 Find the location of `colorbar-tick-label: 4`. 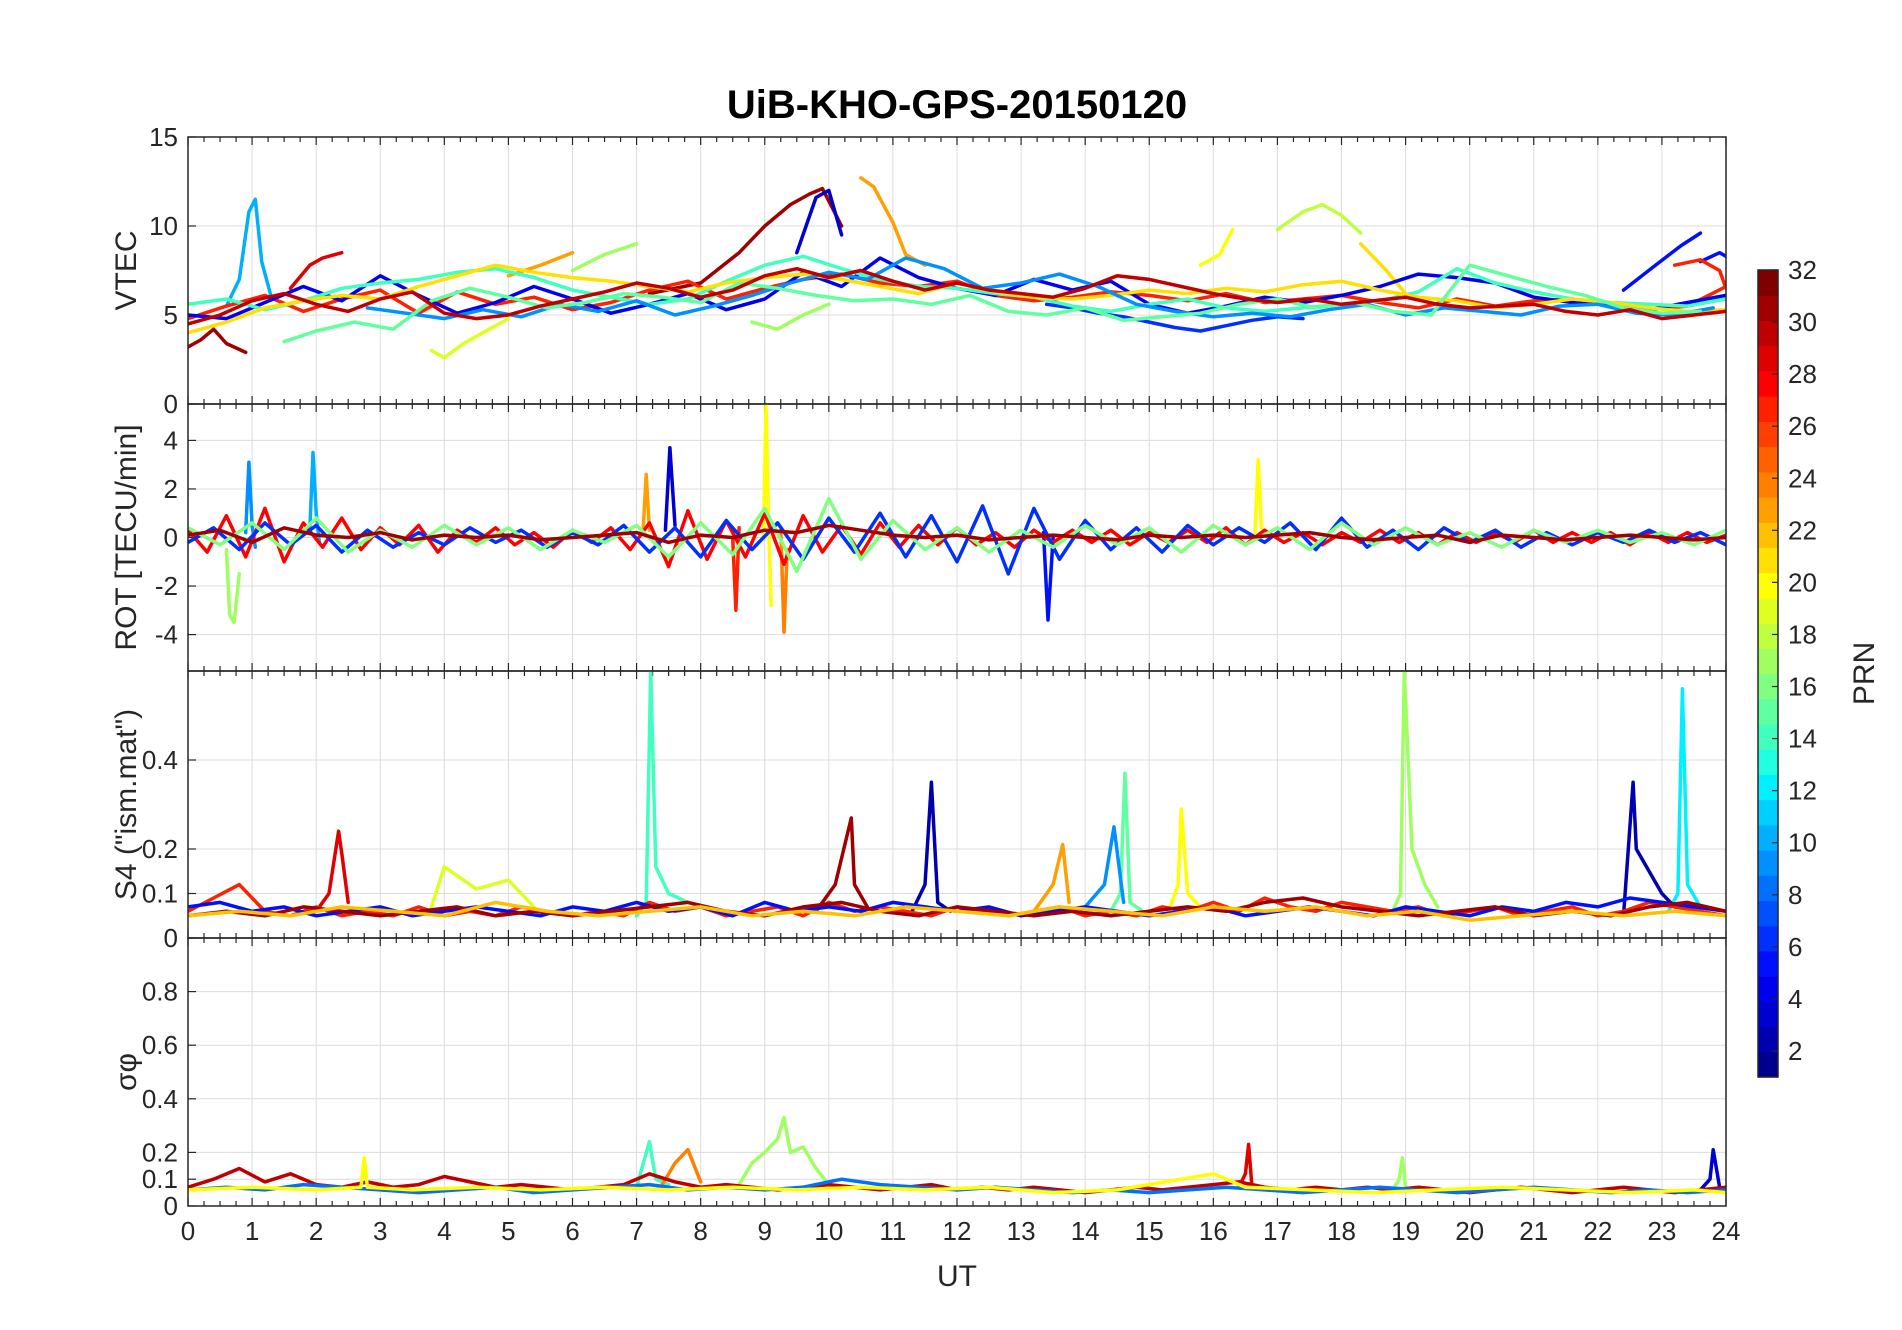

colorbar-tick-label: 4 is located at coordinates (1795, 999).